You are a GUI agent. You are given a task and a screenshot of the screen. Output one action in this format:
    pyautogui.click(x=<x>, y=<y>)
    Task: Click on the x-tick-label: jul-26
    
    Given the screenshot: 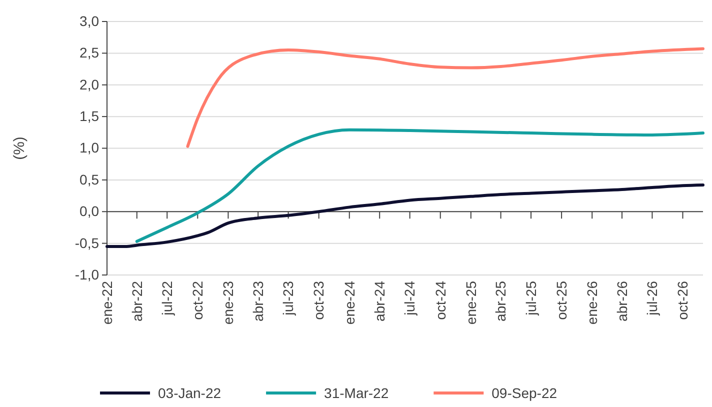 What is the action you would take?
    pyautogui.click(x=652, y=298)
    